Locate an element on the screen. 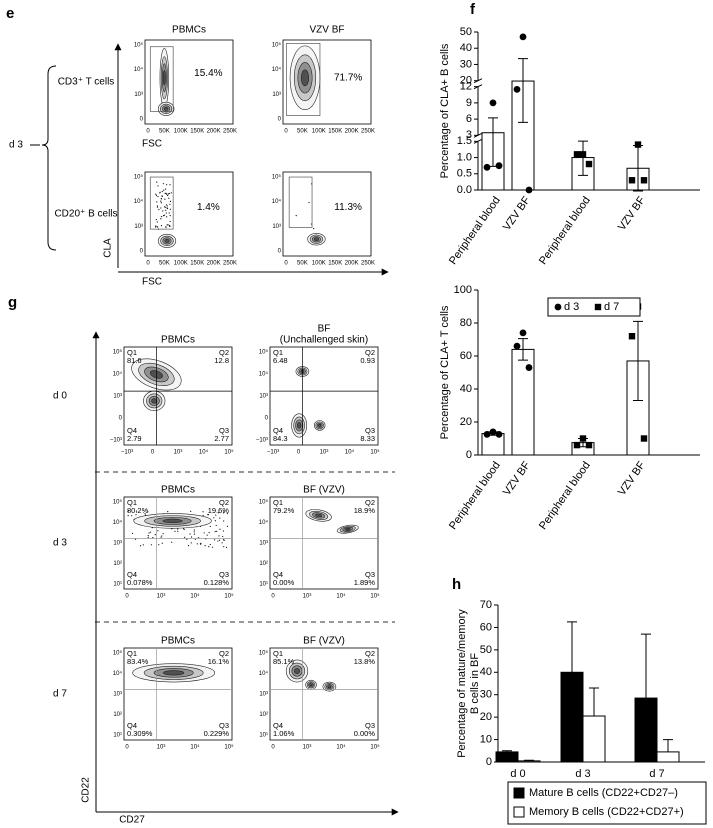 The width and height of the screenshot is (713, 828). quadrant-value: 16.1% is located at coordinates (219, 661).